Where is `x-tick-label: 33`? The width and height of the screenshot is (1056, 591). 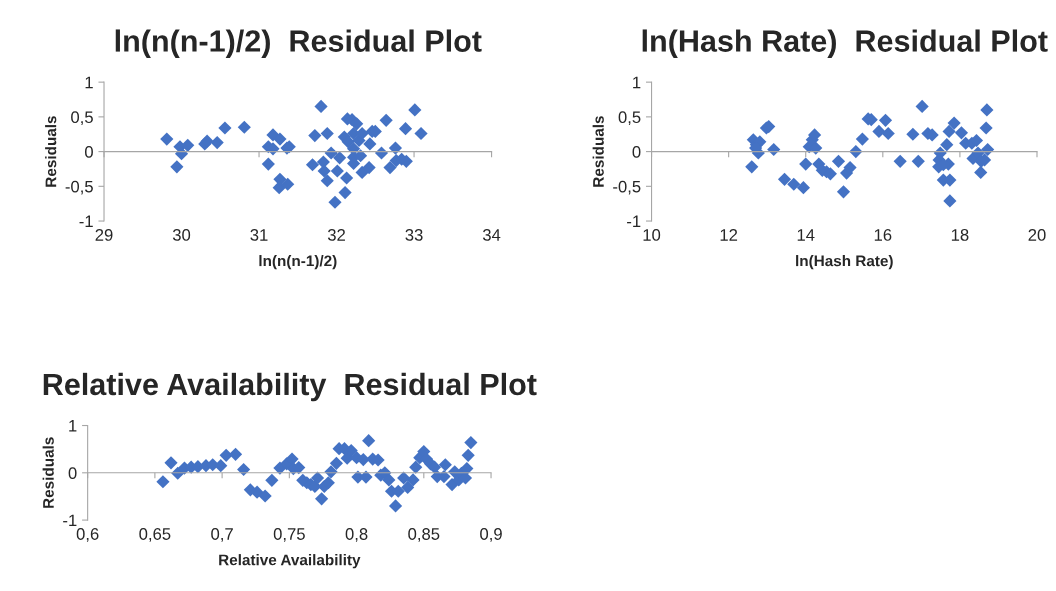 x-tick-label: 33 is located at coordinates (414, 235).